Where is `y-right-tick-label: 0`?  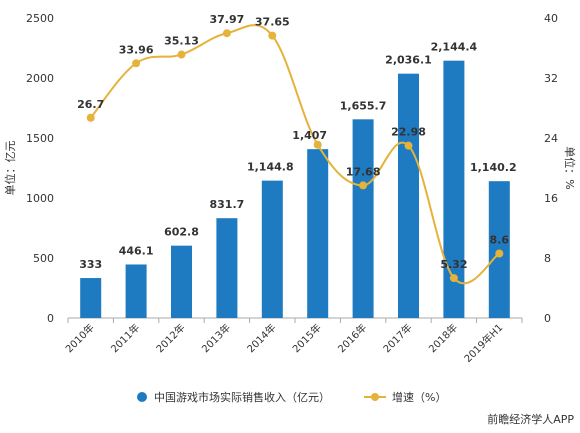
y-right-tick-label: 0 is located at coordinates (547, 318).